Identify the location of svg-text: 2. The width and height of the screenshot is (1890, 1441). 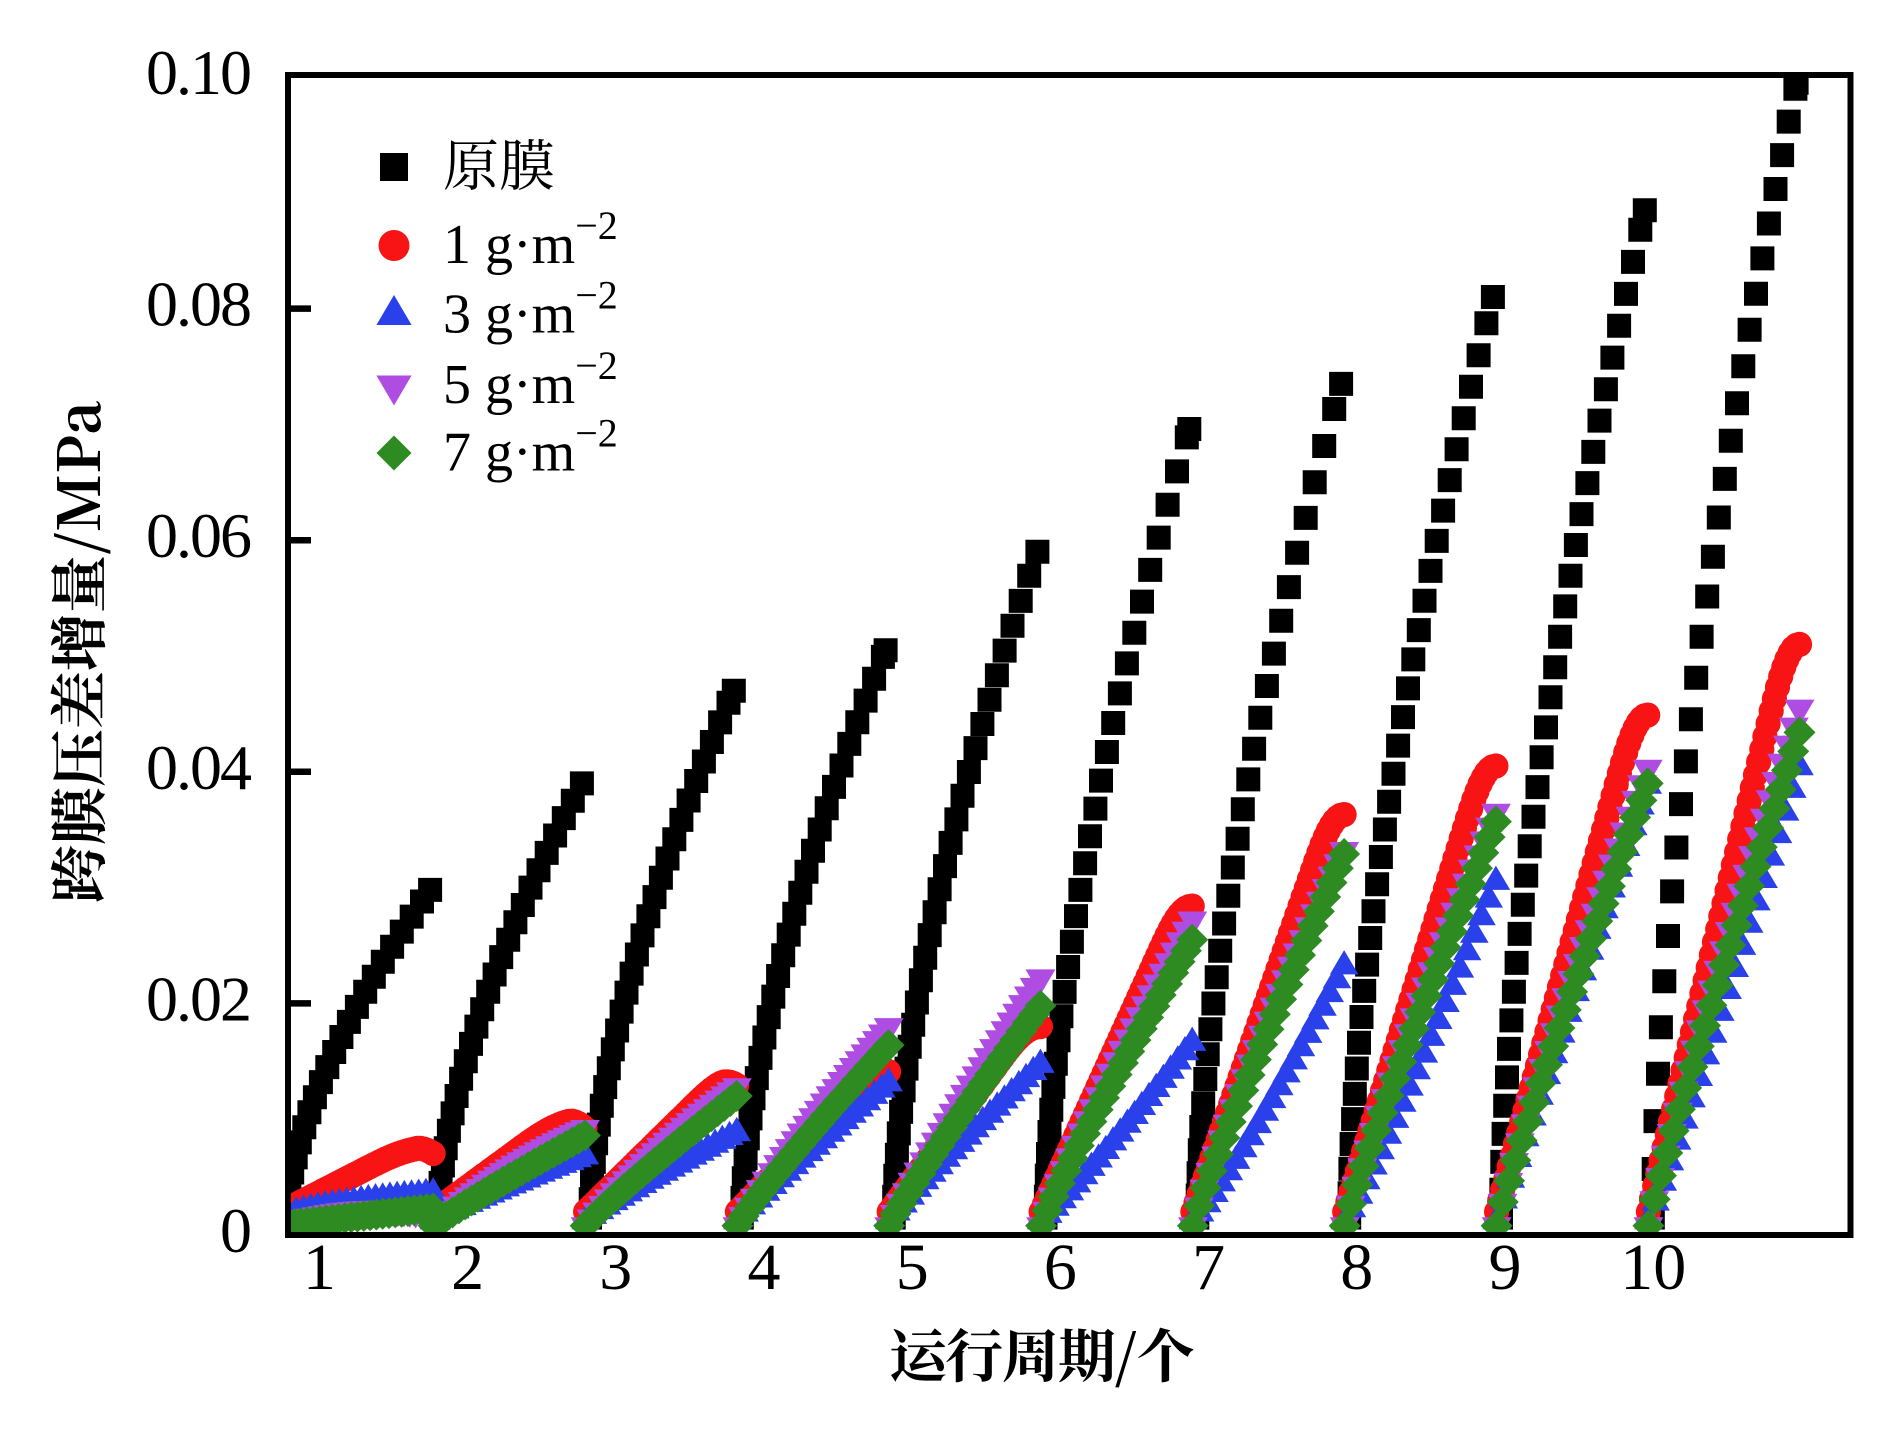
(467, 1267).